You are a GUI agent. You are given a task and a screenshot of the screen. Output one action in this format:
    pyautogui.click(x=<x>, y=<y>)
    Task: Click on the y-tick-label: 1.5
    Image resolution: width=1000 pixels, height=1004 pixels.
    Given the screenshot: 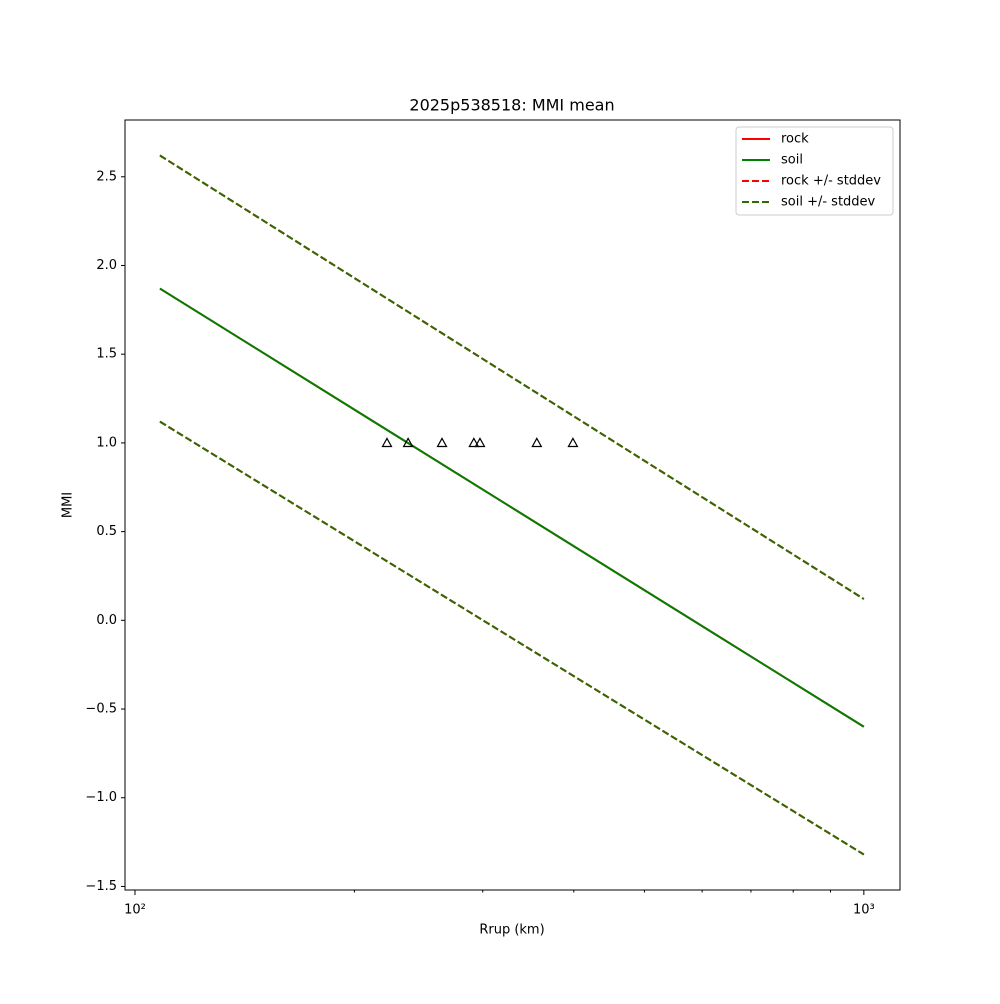 What is the action you would take?
    pyautogui.click(x=106, y=354)
    